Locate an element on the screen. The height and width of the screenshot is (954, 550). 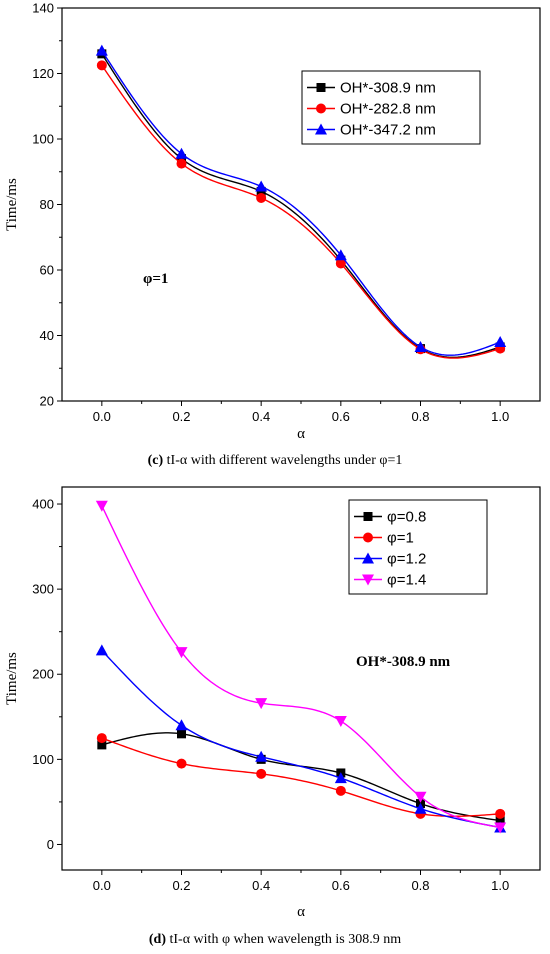
legend-box is located at coordinates (391, 107).